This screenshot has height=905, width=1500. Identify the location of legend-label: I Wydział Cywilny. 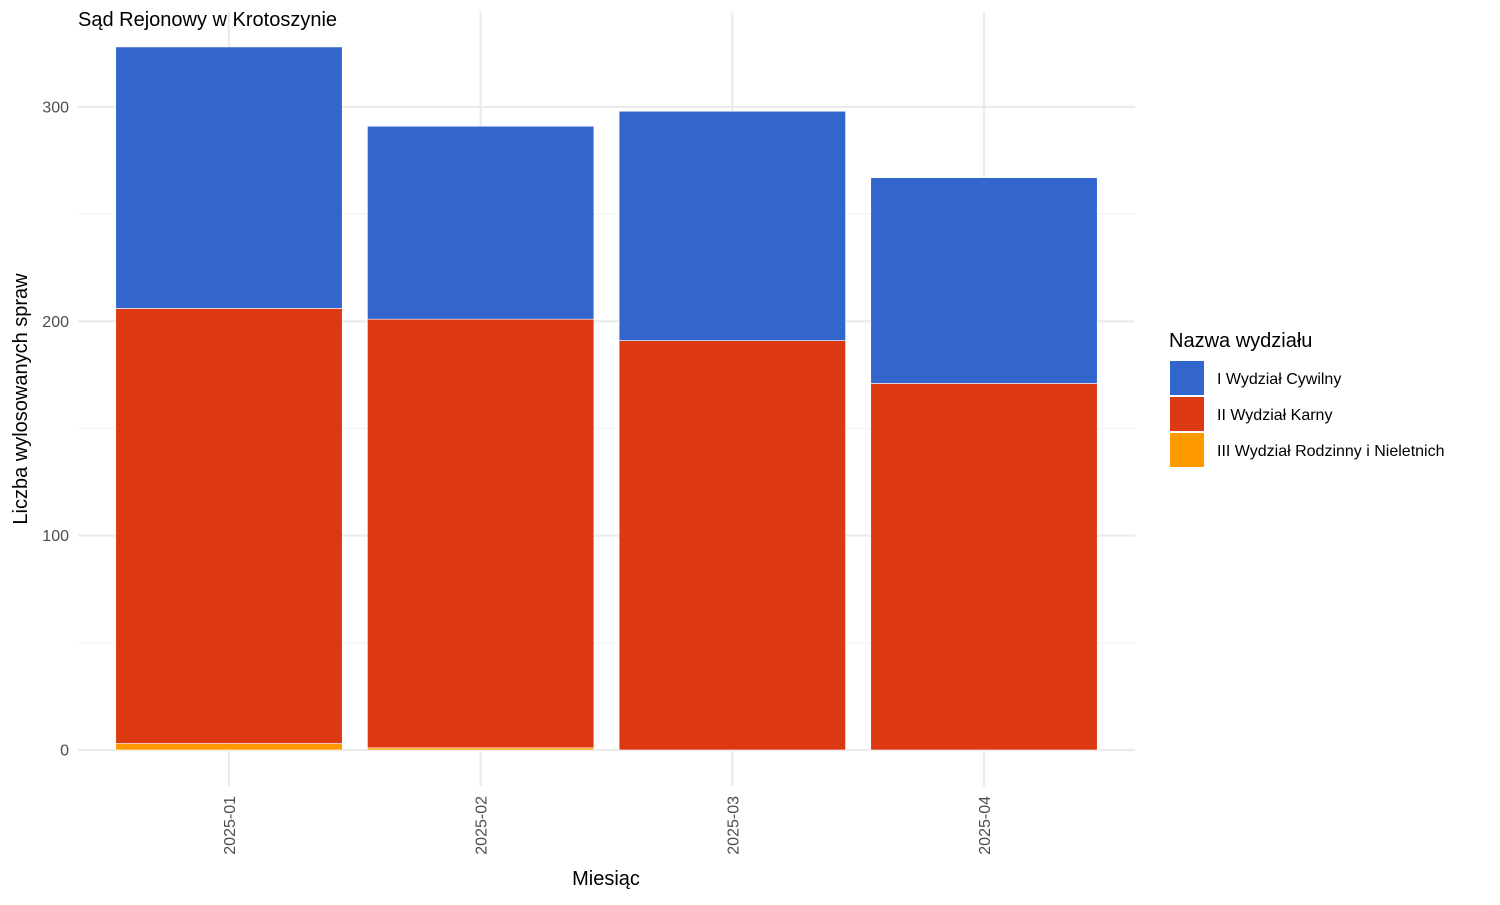
(1279, 379).